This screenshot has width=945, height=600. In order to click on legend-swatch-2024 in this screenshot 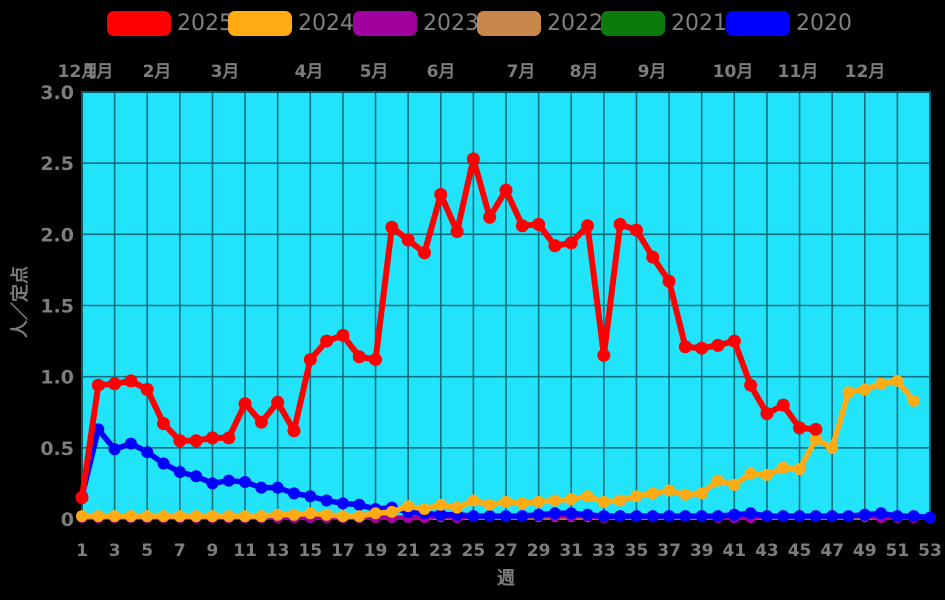, I will do `click(260, 23)`.